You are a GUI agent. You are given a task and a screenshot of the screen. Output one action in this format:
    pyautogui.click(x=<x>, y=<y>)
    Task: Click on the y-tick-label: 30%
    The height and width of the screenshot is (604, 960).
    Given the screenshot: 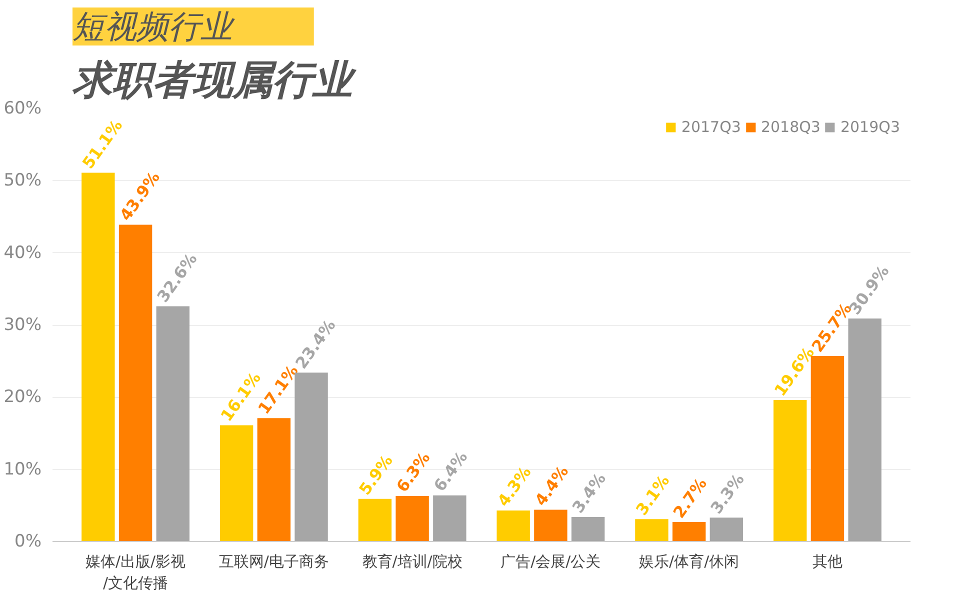 What is the action you would take?
    pyautogui.click(x=23, y=325)
    